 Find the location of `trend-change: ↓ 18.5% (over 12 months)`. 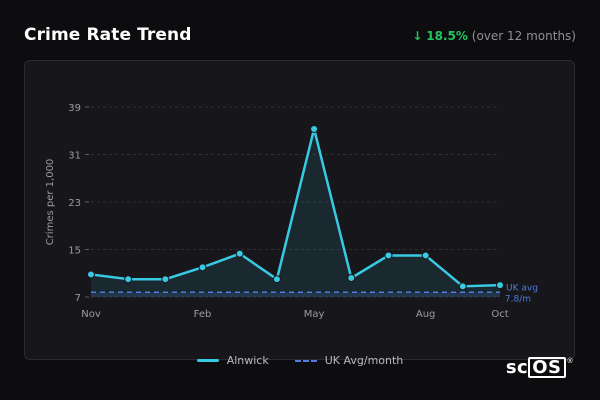

trend-change: ↓ 18.5% (over 12 months) is located at coordinates (494, 36).